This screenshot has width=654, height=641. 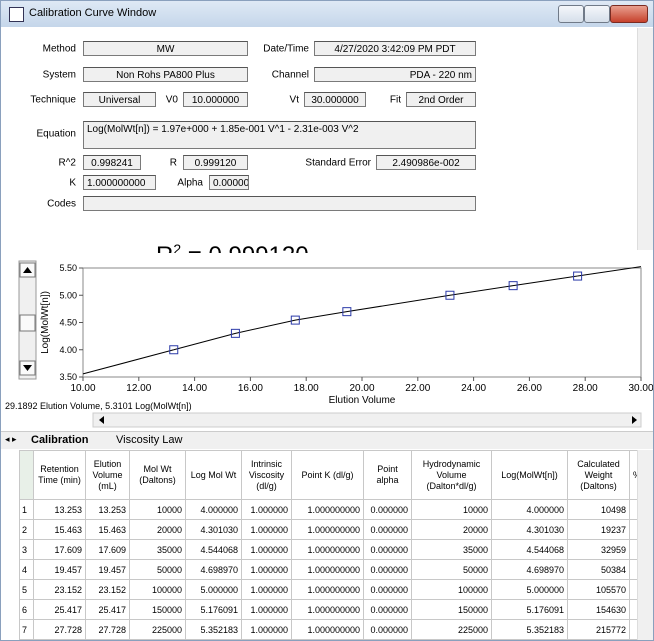 What do you see at coordinates (16, 14) in the screenshot?
I see `app-icon` at bounding box center [16, 14].